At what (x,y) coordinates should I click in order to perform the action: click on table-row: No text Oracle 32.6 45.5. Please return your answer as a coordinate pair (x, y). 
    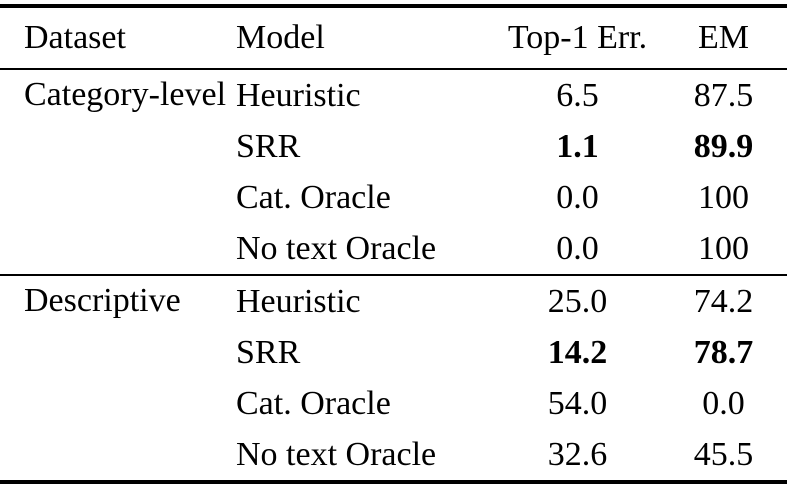
    Looking at the image, I should click on (393, 455).